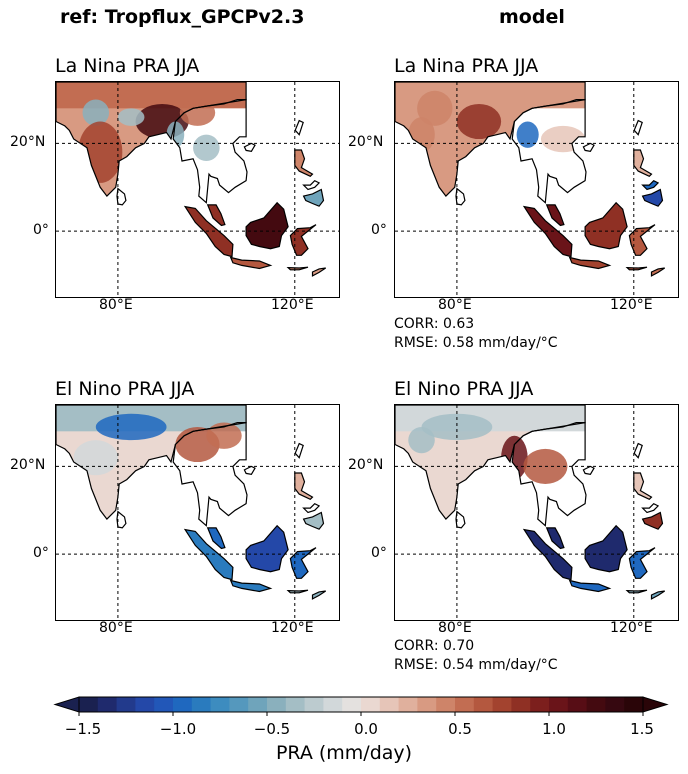  Describe the element at coordinates (434, 646) in the screenshot. I see `corr-el-nino: CORR: 0.70` at that location.